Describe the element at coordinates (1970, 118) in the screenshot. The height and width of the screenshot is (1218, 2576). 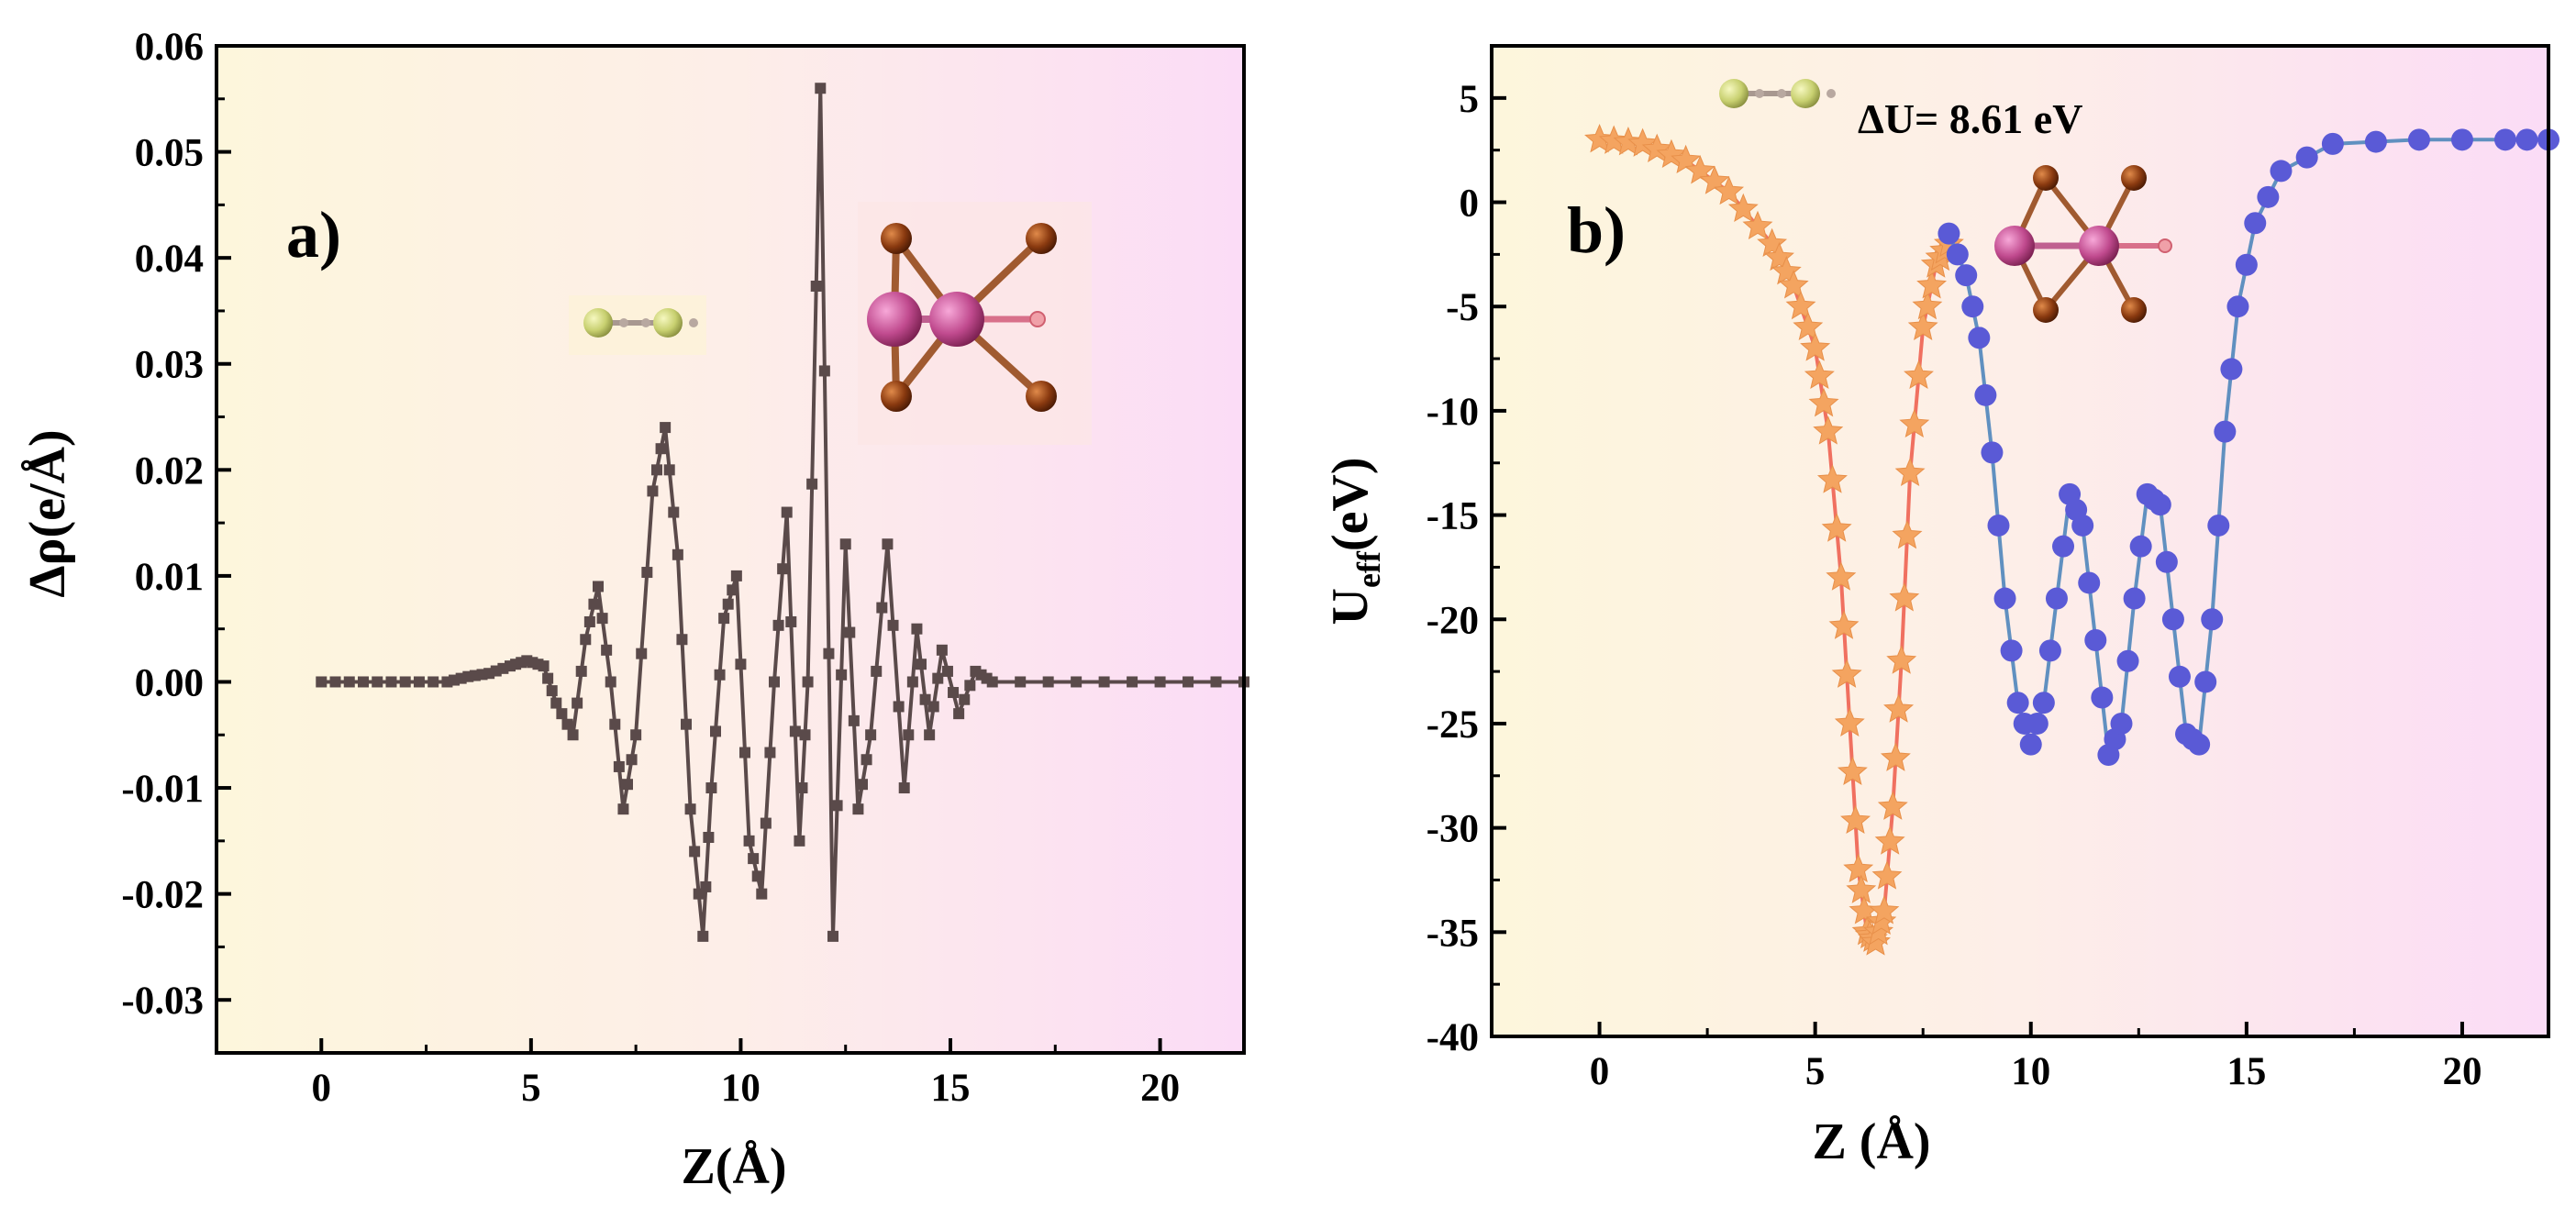
I see `delta-u-annotation: ΔU= 8.61 eV` at that location.